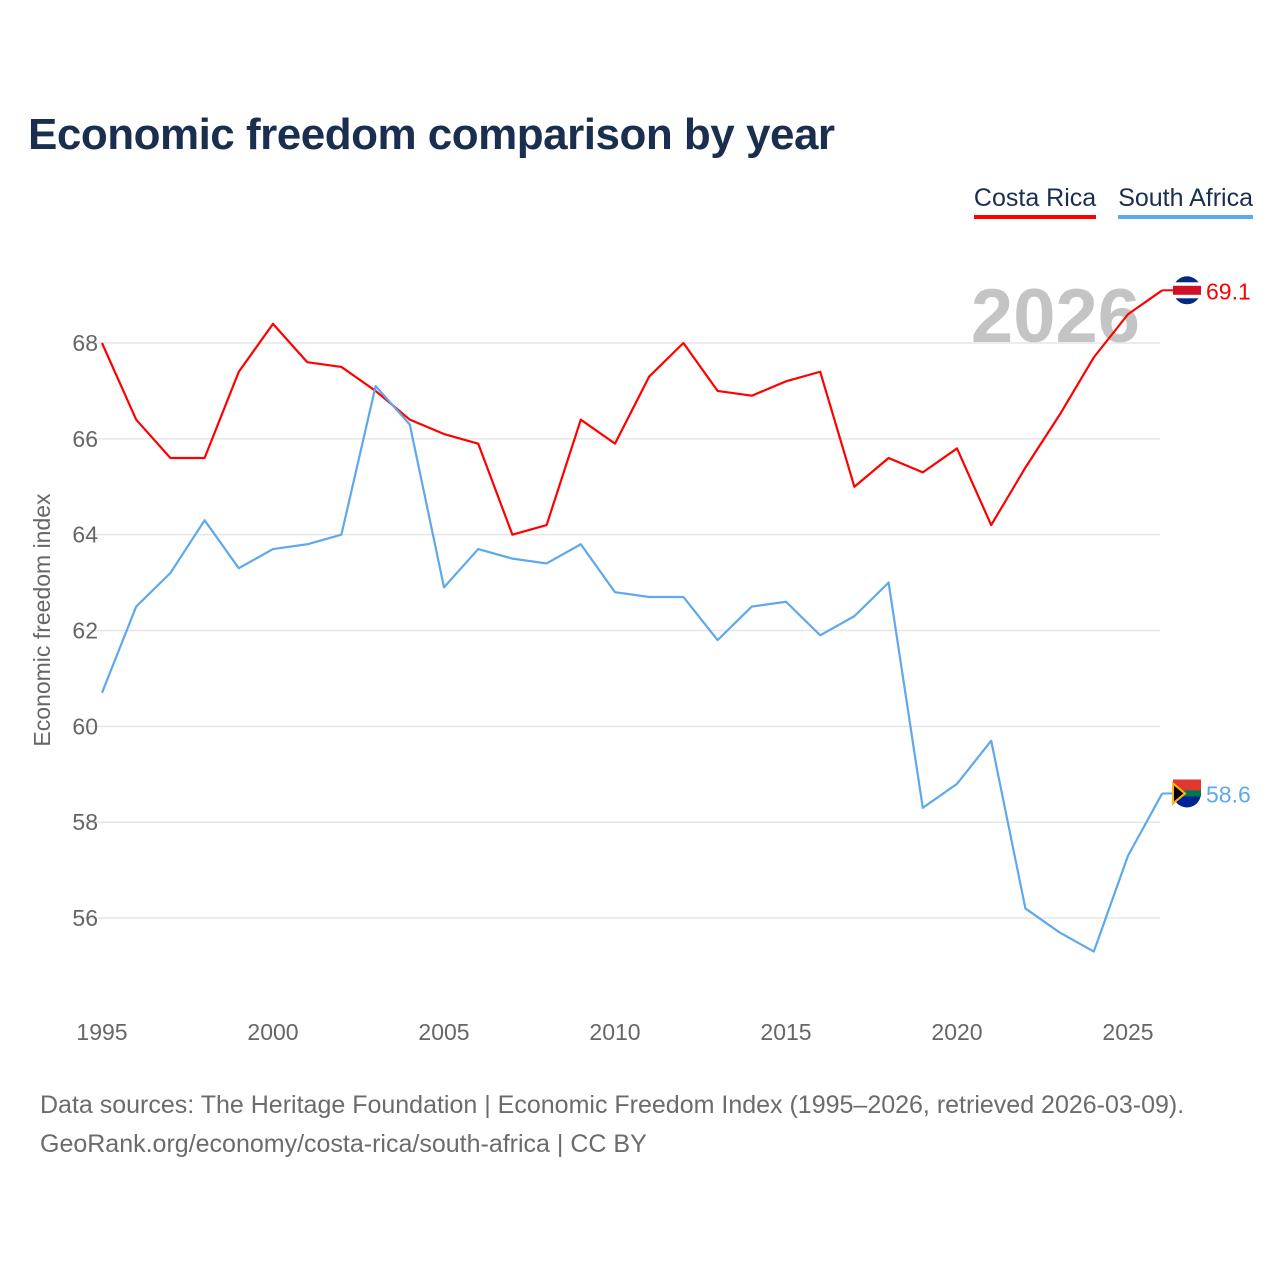 The width and height of the screenshot is (1280, 1280). I want to click on y-tick-label: 66, so click(85, 439).